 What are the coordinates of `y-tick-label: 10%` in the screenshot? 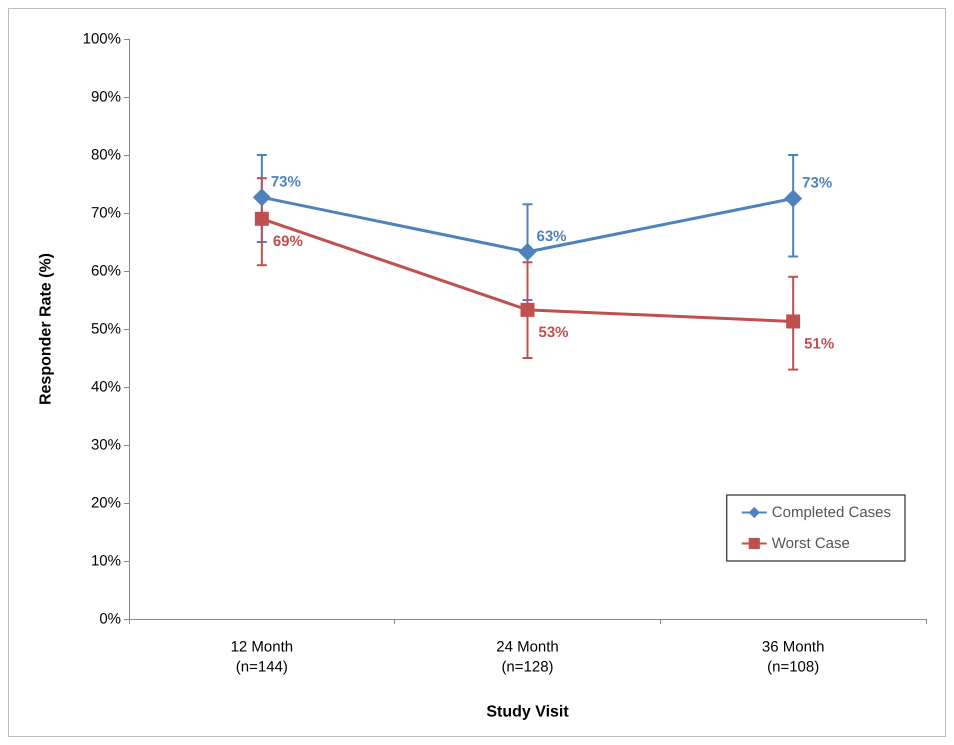 It's located at (105, 561).